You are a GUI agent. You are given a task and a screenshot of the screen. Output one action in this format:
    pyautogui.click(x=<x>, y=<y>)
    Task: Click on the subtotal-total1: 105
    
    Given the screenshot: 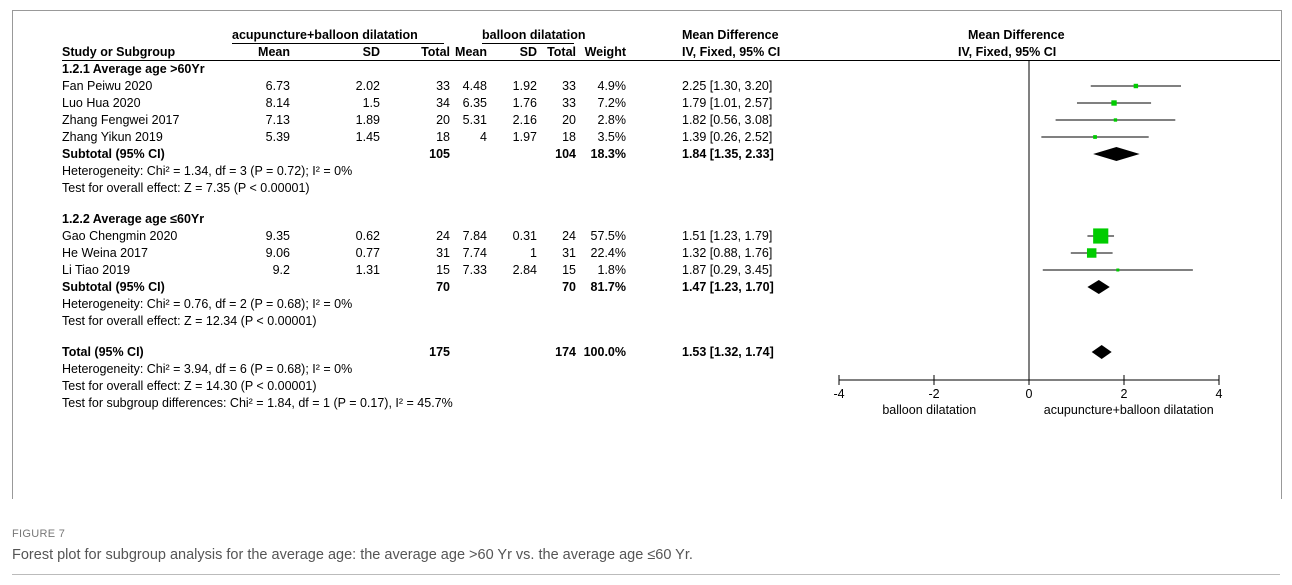 What is the action you would take?
    pyautogui.click(x=439, y=154)
    